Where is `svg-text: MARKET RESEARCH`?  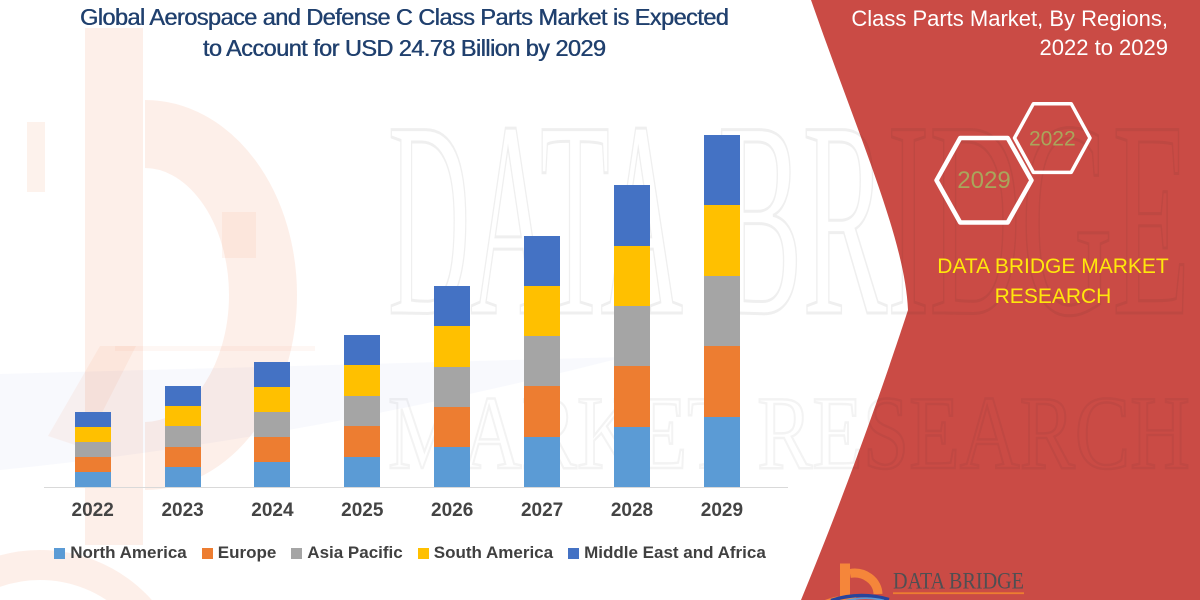 svg-text: MARKET RESEARCH is located at coordinates (789, 432).